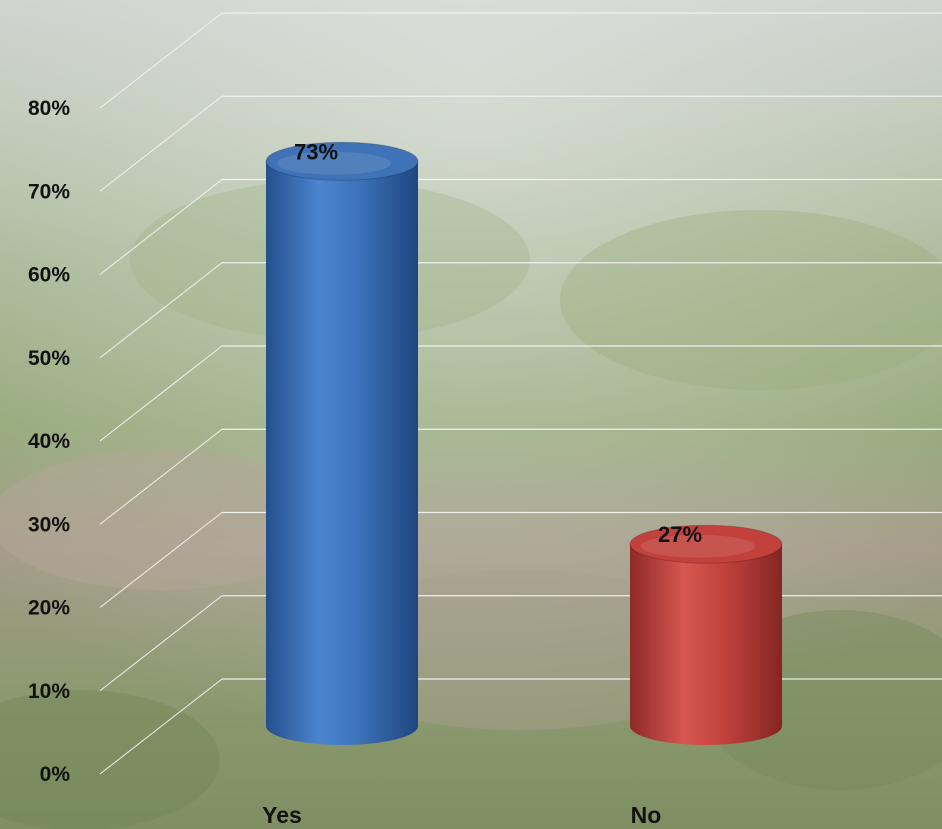  Describe the element at coordinates (49, 524) in the screenshot. I see `y-tick-label: 30%` at that location.